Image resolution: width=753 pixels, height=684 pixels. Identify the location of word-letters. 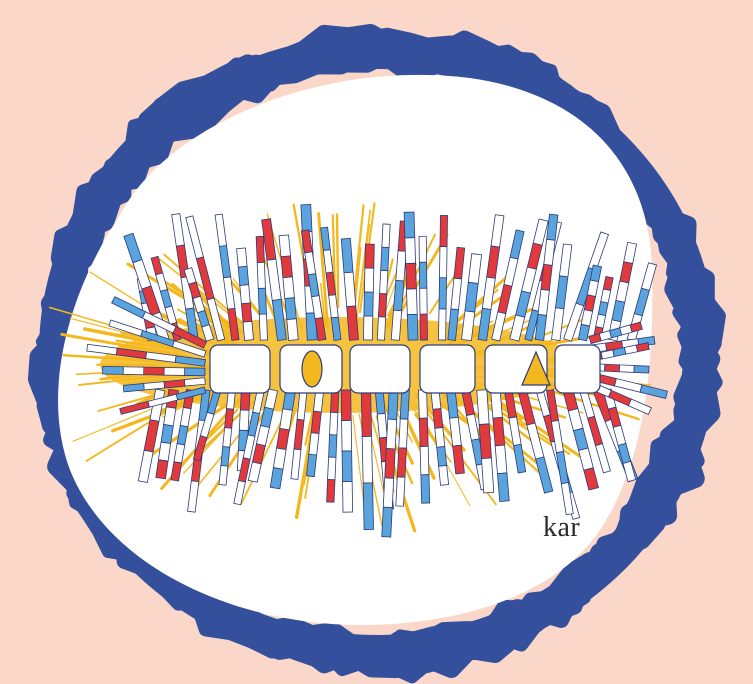
(405, 369).